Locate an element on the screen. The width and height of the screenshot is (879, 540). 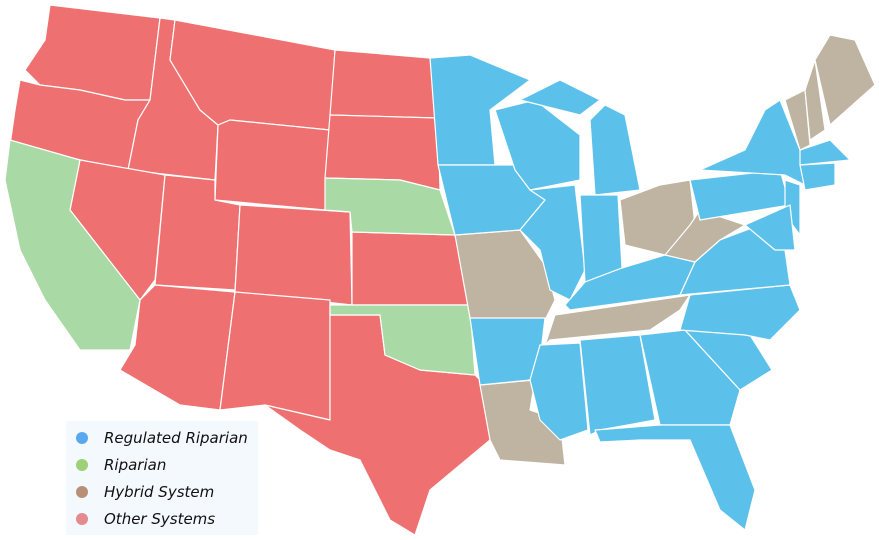
state-ny is located at coordinates (752, 142).